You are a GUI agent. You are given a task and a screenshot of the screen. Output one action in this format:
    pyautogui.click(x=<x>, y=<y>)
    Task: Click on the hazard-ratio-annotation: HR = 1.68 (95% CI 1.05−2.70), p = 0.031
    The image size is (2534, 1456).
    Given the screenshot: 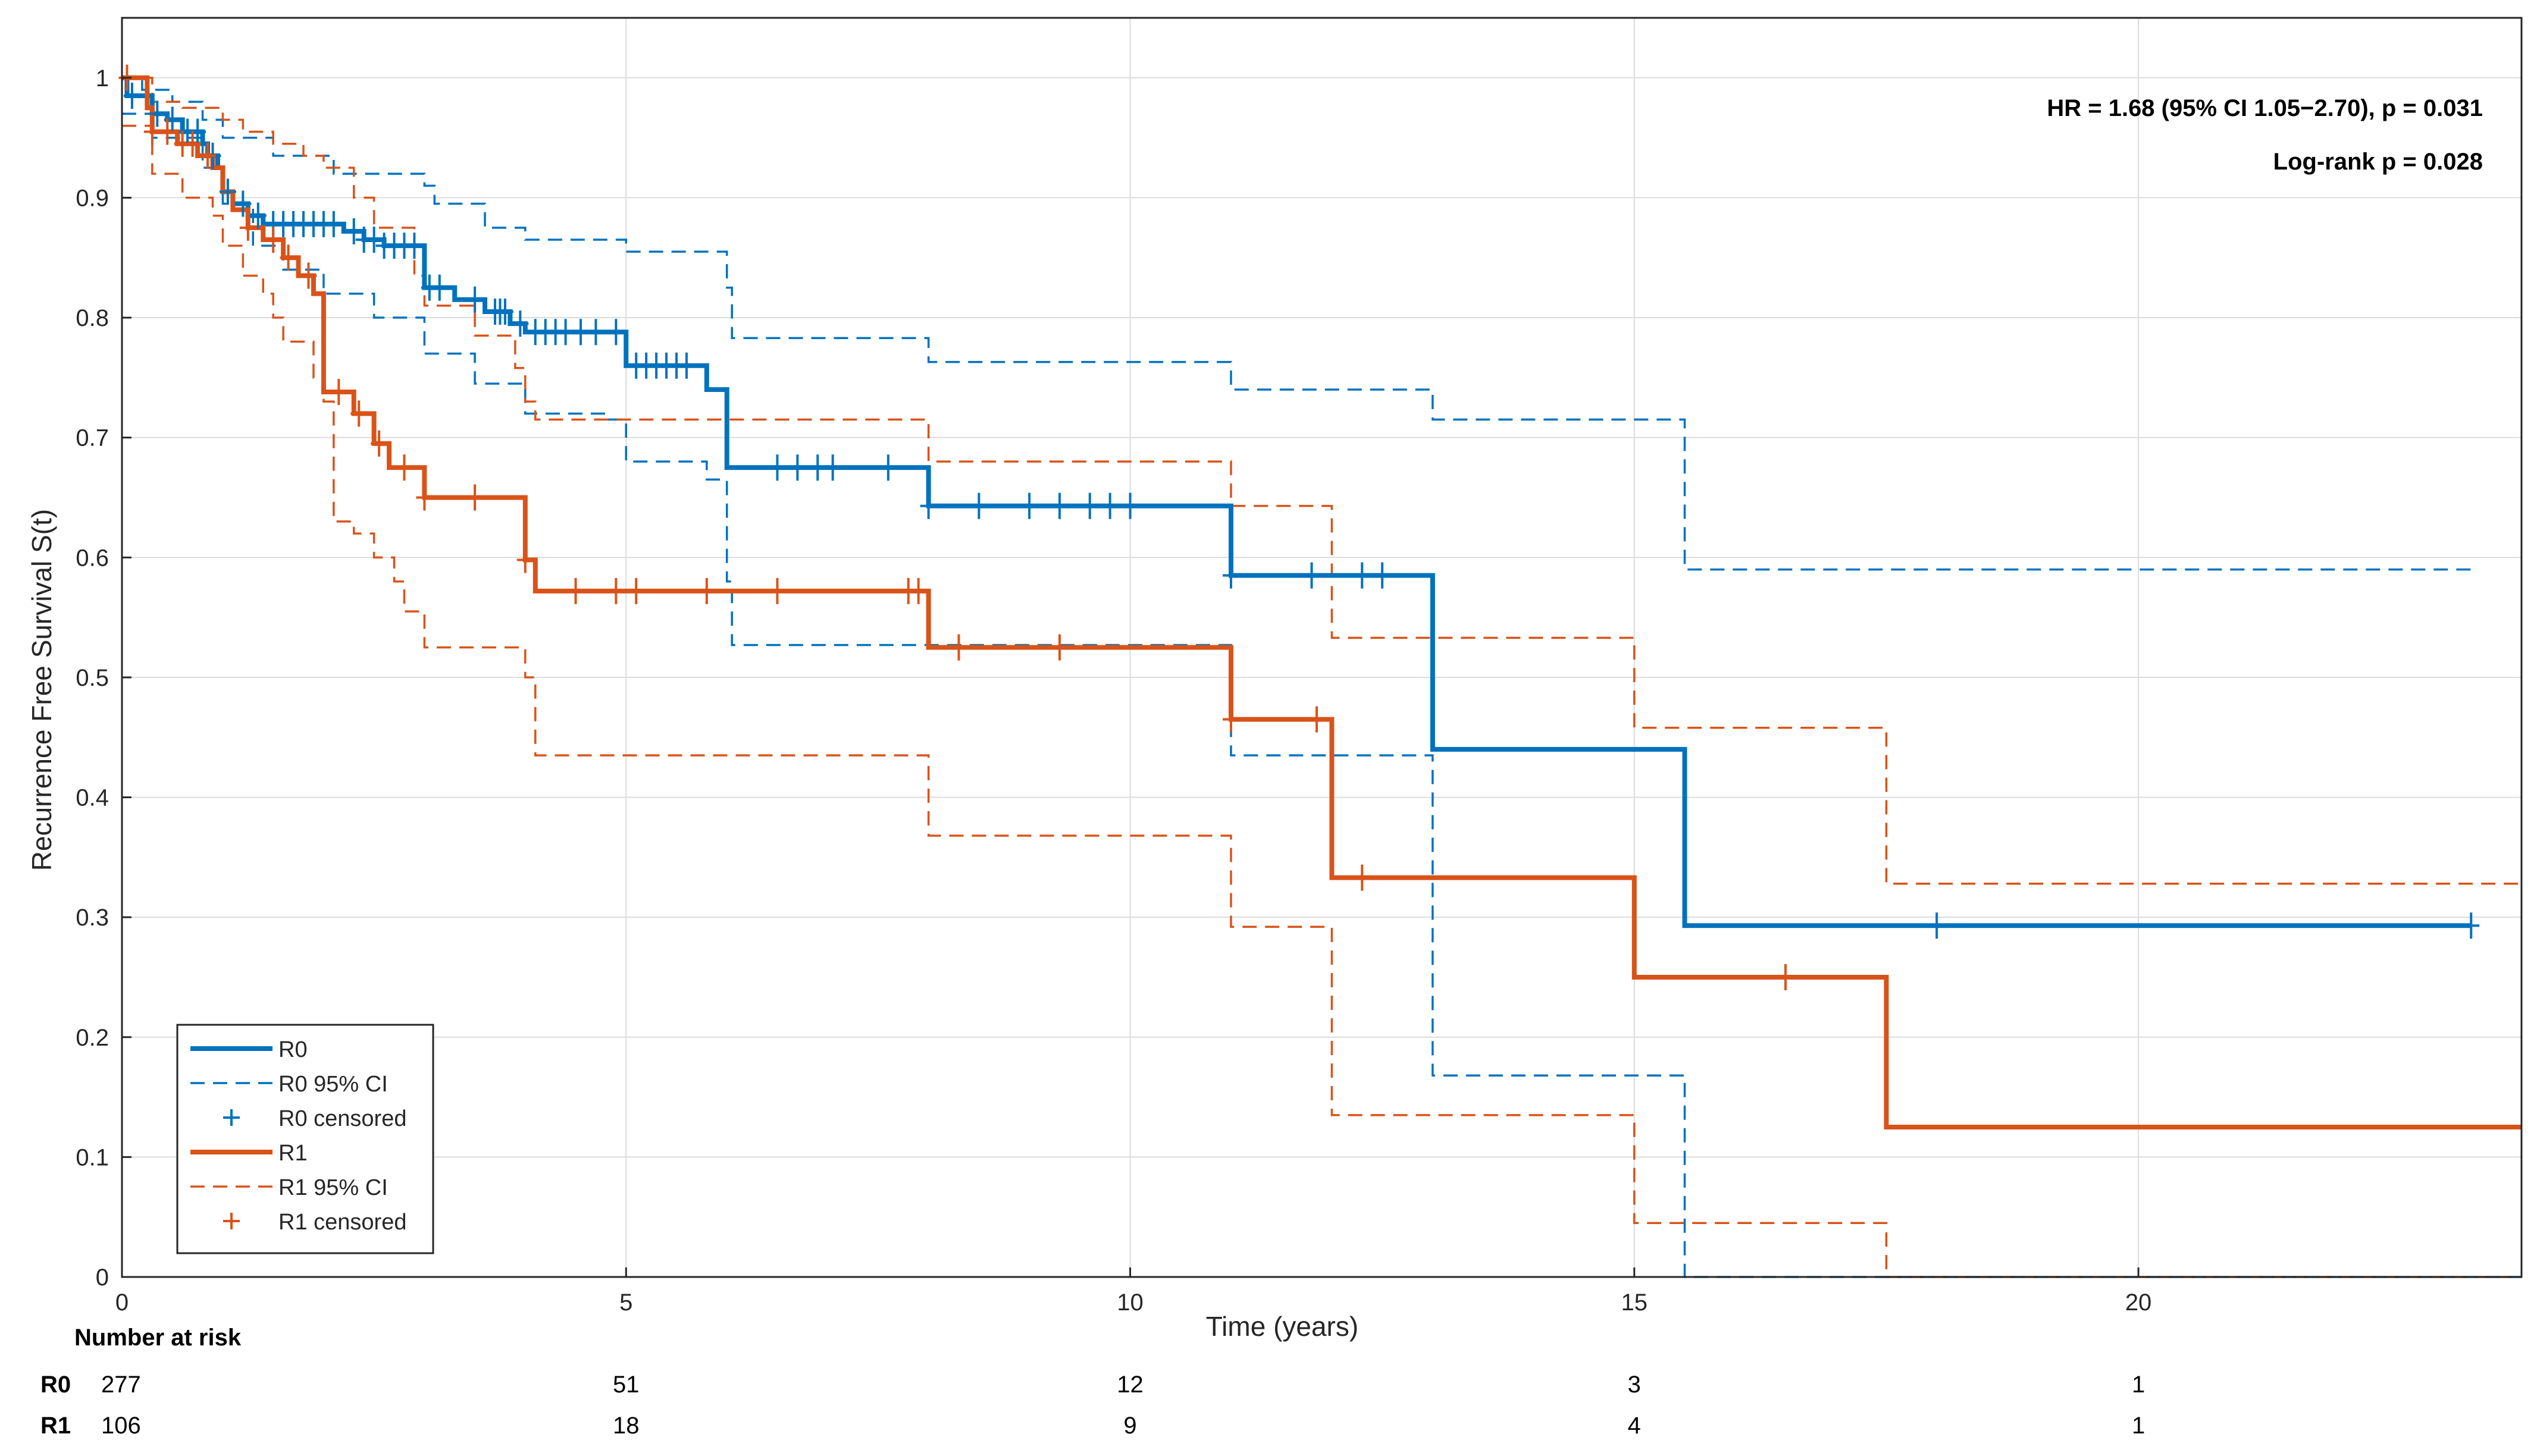 What is the action you would take?
    pyautogui.click(x=2265, y=108)
    